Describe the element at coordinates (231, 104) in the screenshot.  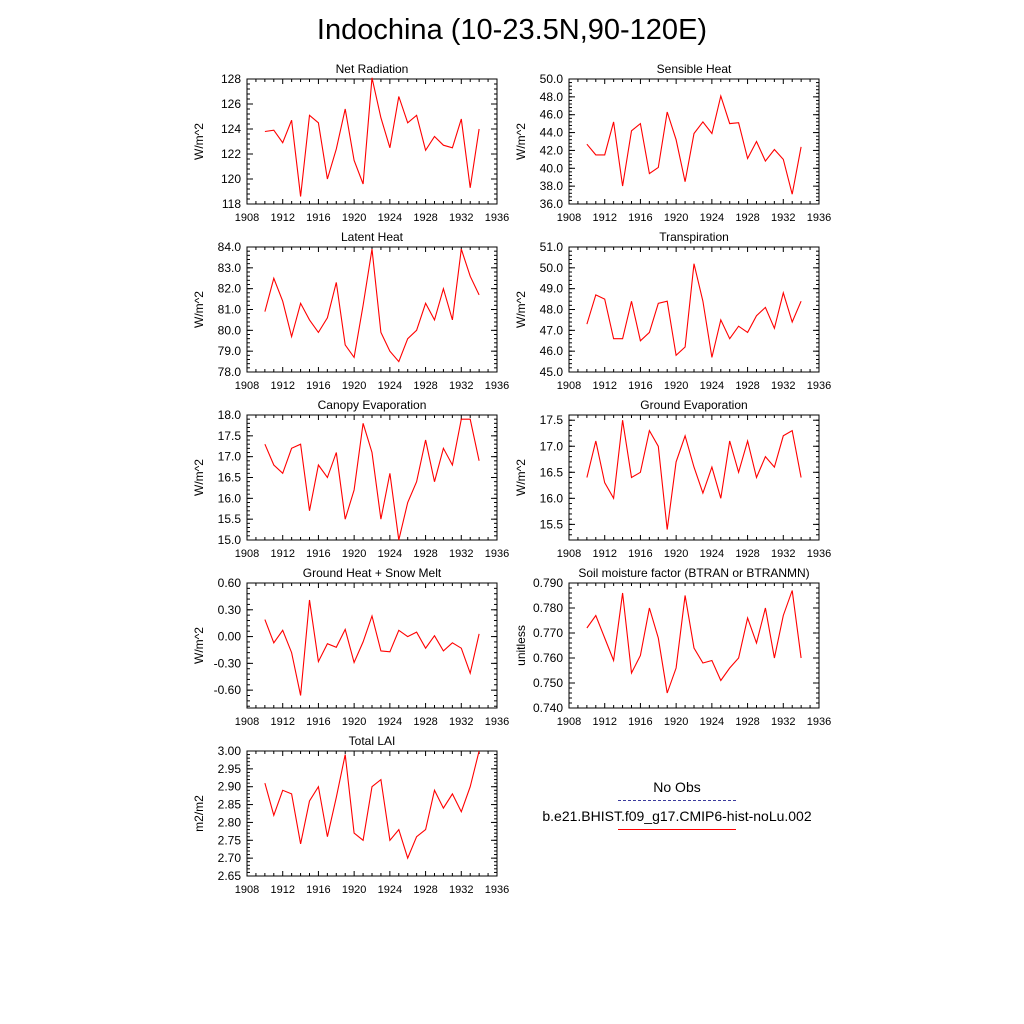
I see `y-tick-label: 126` at that location.